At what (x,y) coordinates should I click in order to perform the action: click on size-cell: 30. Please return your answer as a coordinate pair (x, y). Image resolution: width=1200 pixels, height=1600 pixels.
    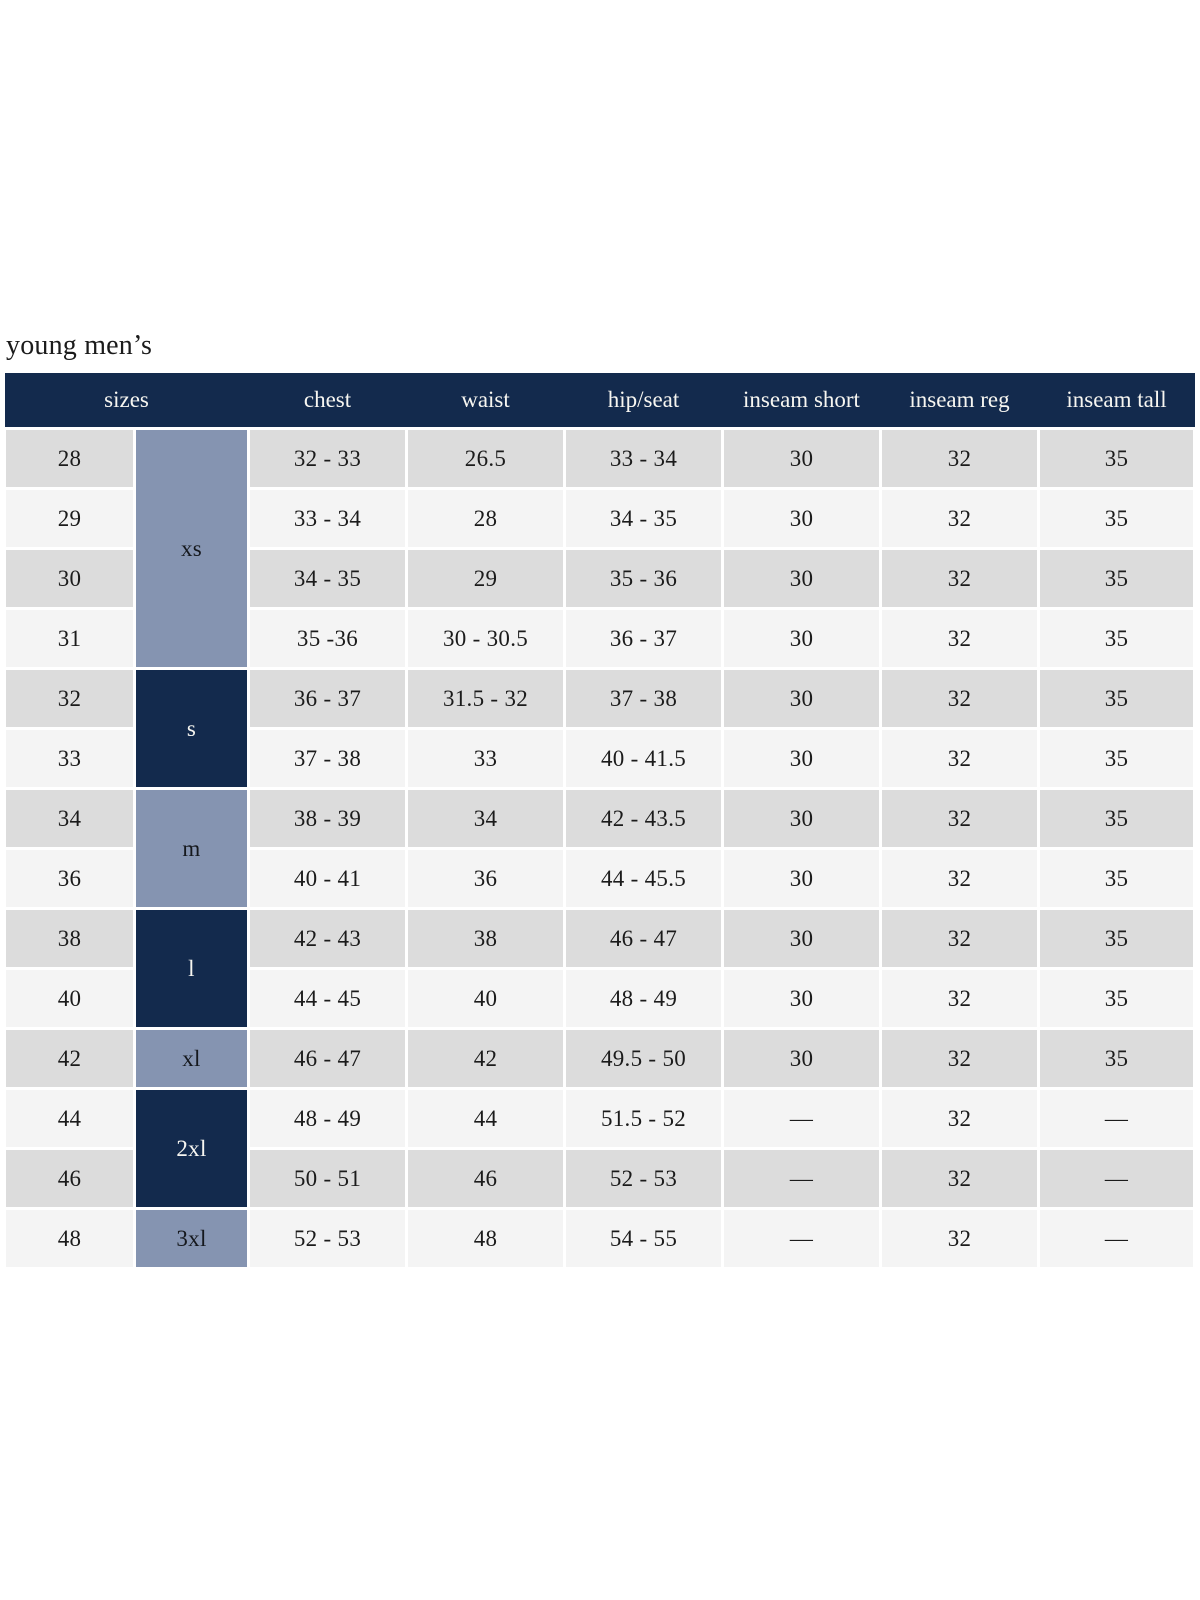
    Looking at the image, I should click on (69, 578).